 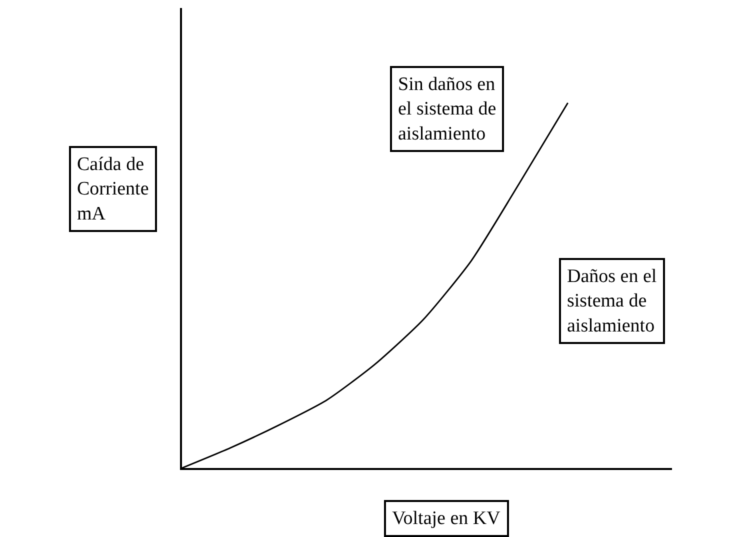 What do you see at coordinates (447, 109) in the screenshot?
I see `annotation: Sin daños en el sistema de aislamiento` at bounding box center [447, 109].